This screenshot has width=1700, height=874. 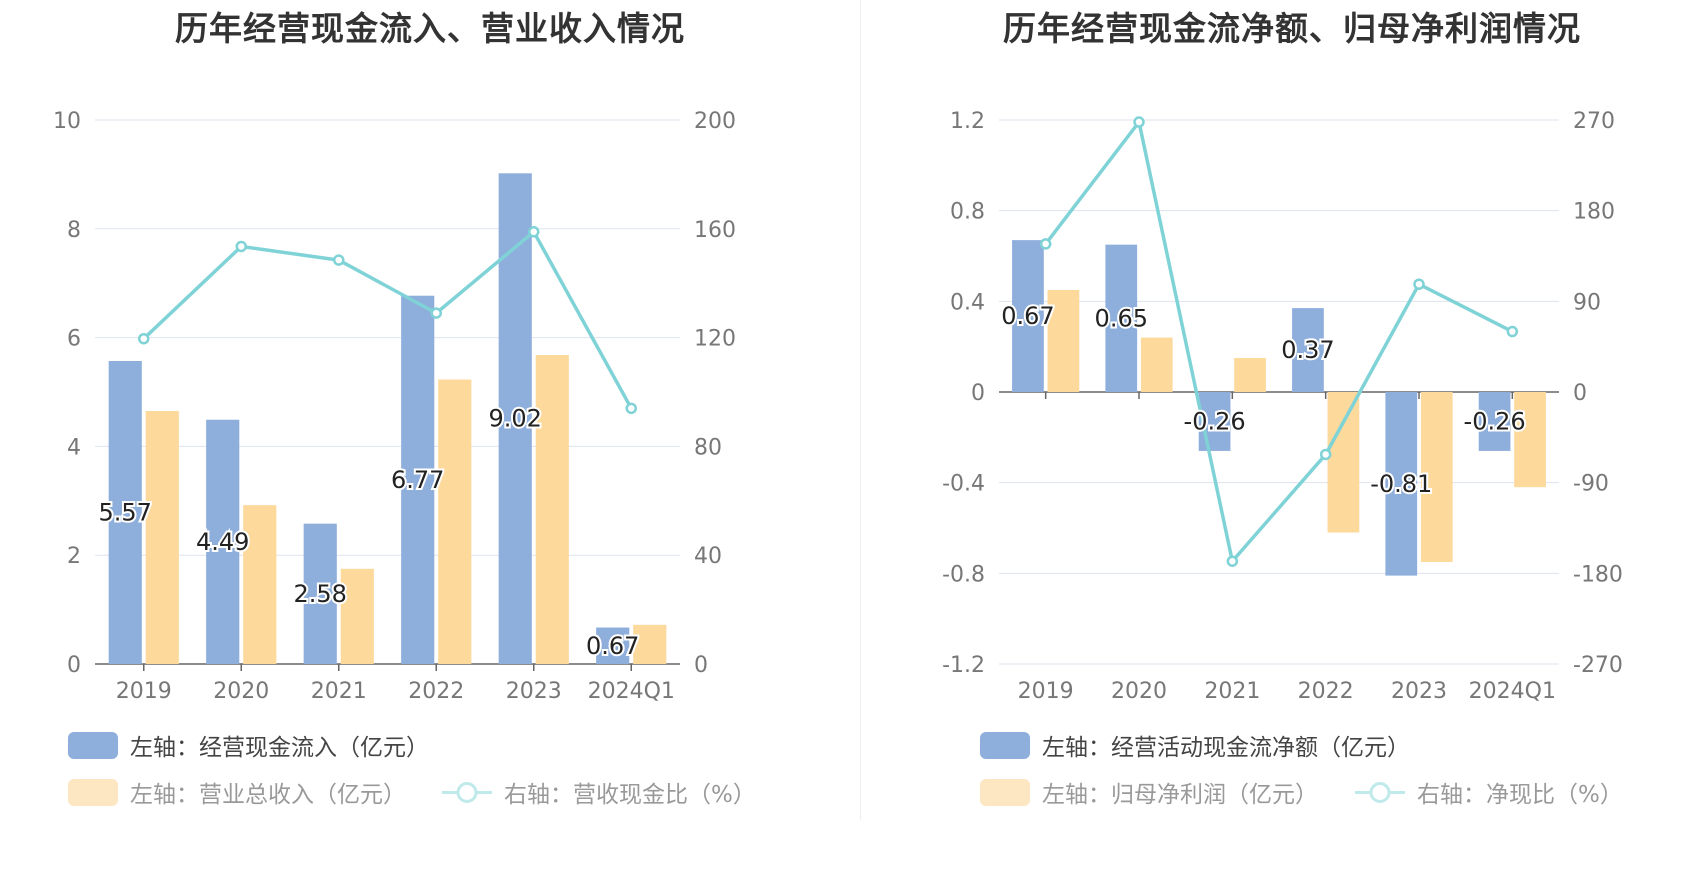 I want to click on right-chart-left-tick-label: -1.2, so click(x=963, y=665).